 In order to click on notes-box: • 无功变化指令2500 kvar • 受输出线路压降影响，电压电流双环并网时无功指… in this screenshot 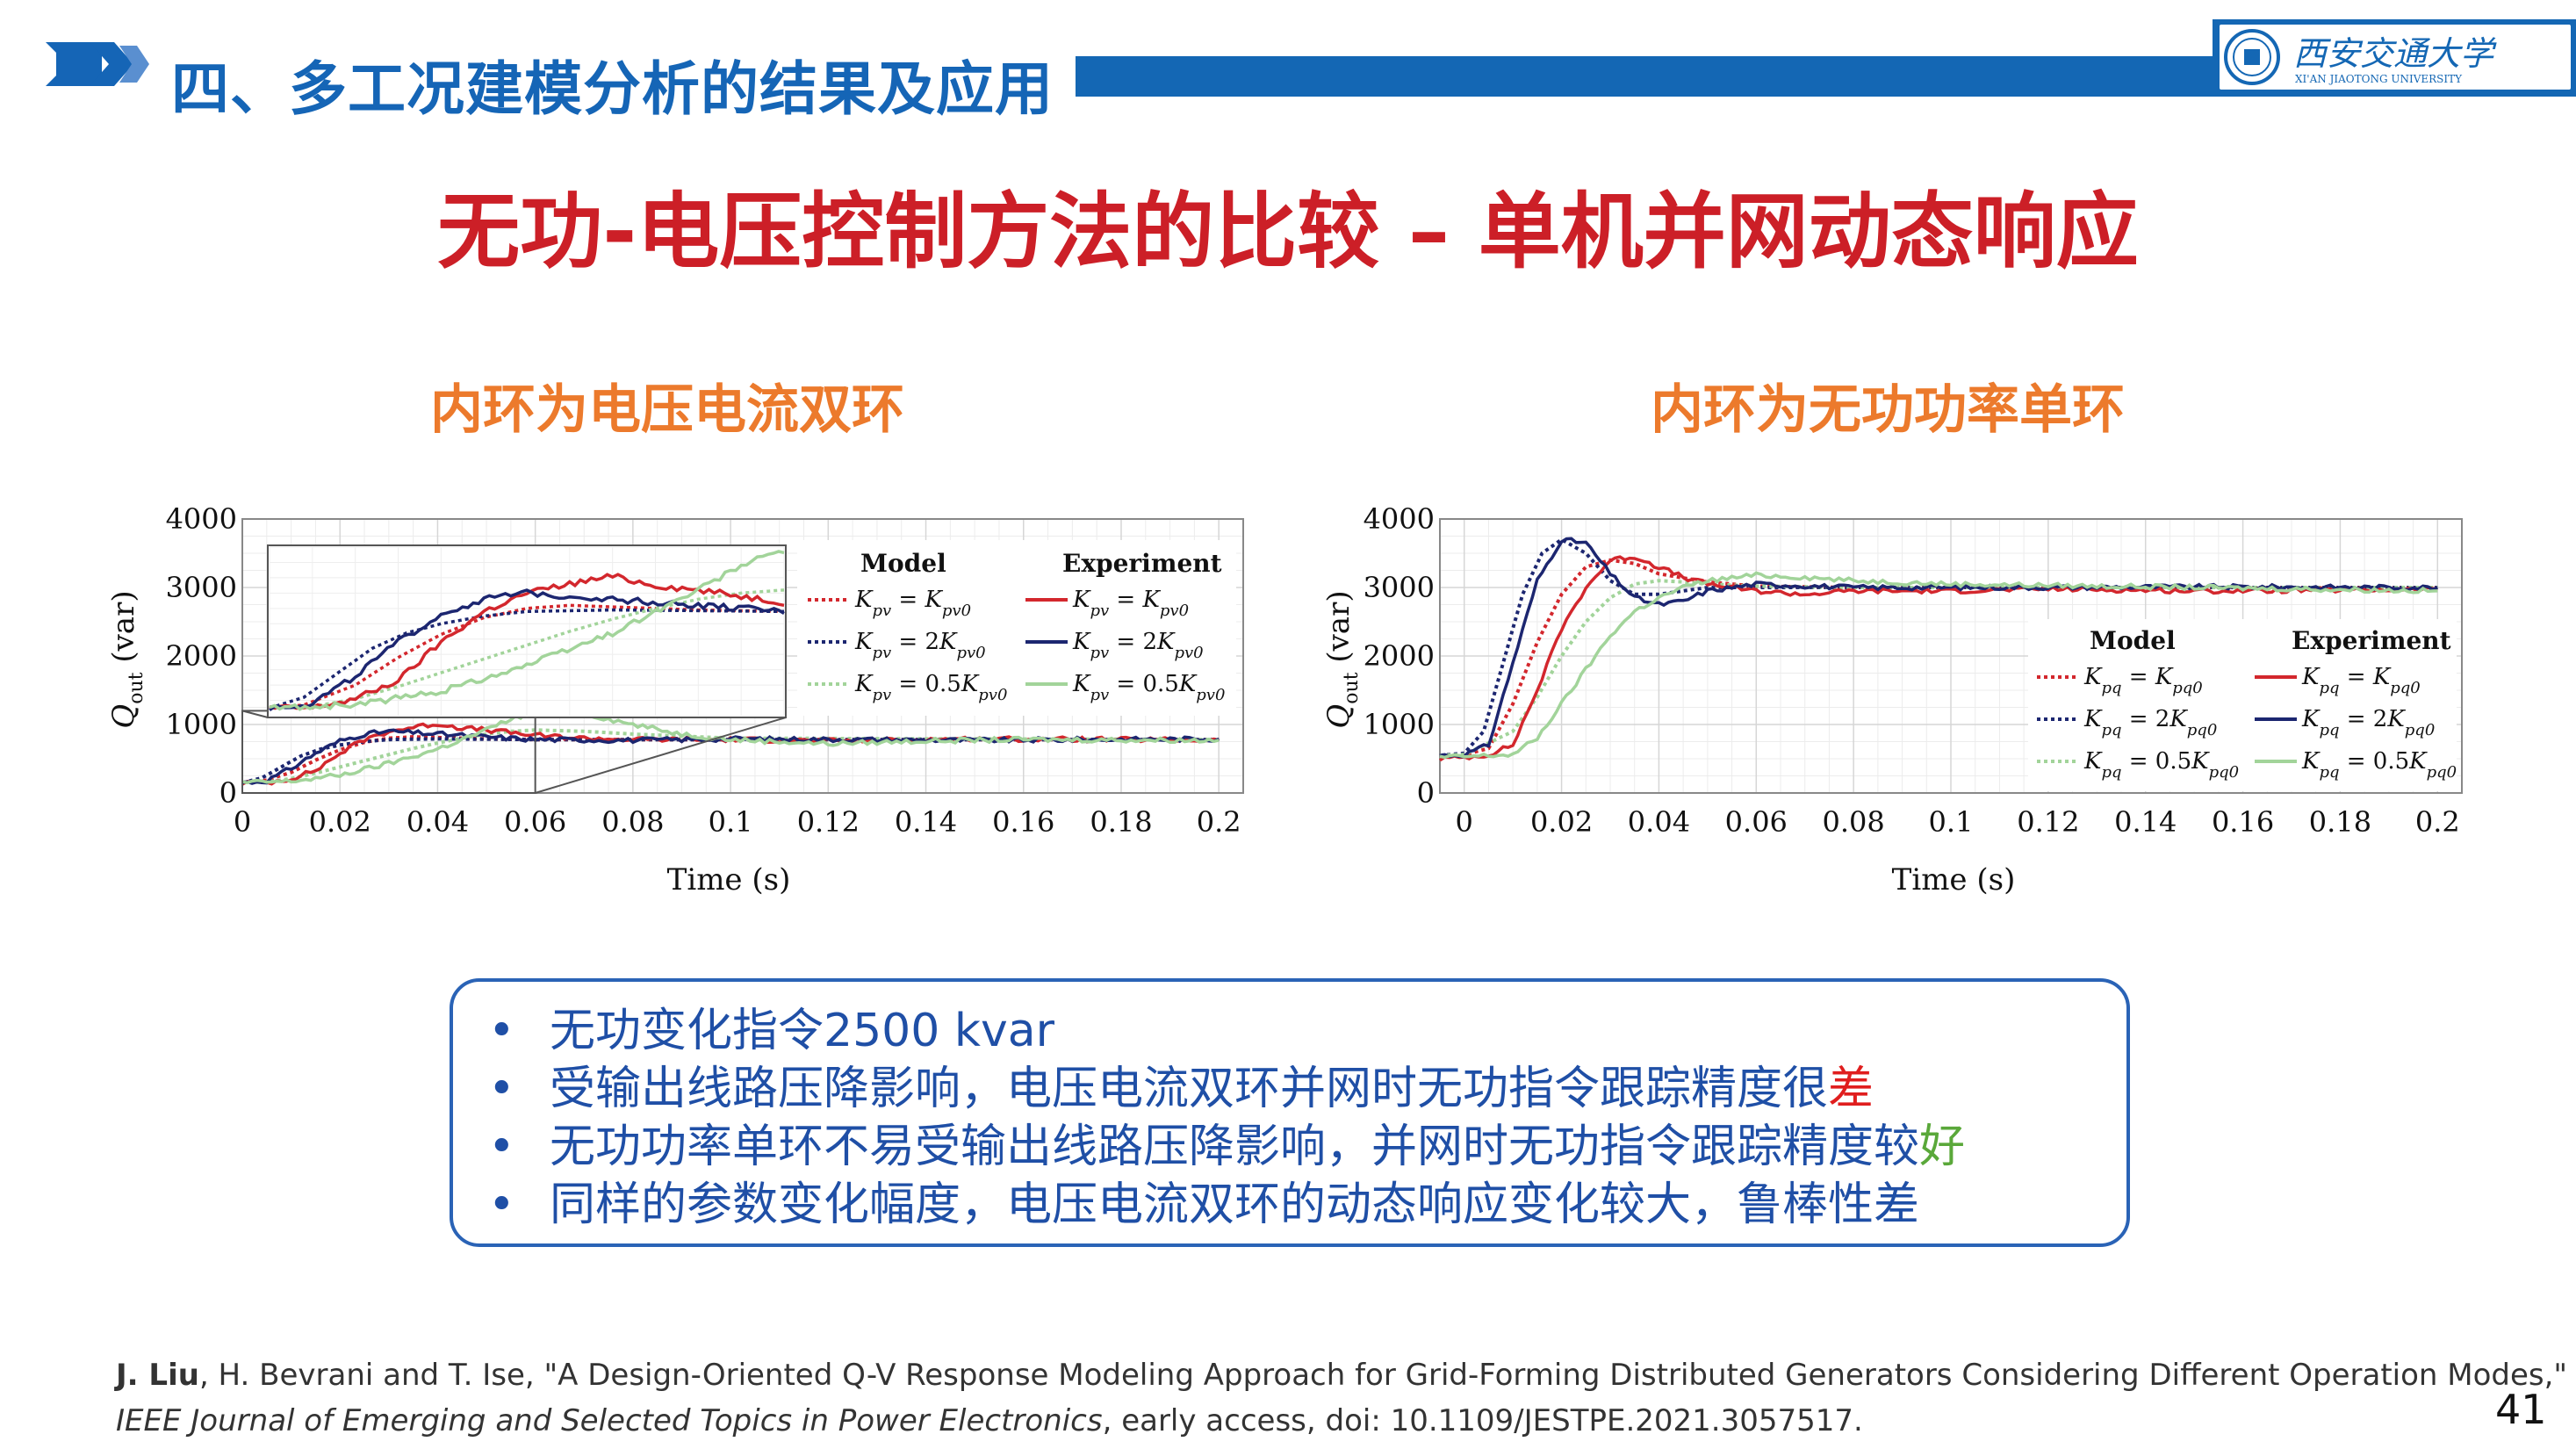, I will do `click(1290, 1112)`.